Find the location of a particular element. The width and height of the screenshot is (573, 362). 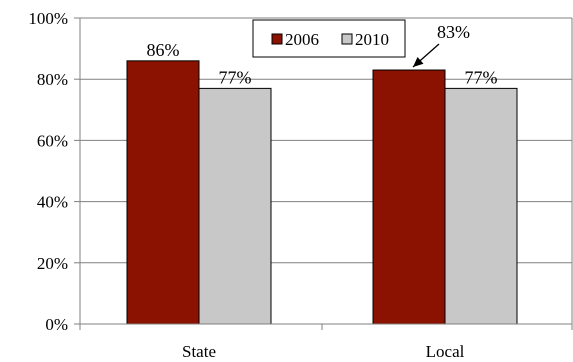

data-labels: 86% 77% 77% is located at coordinates (322, 64).